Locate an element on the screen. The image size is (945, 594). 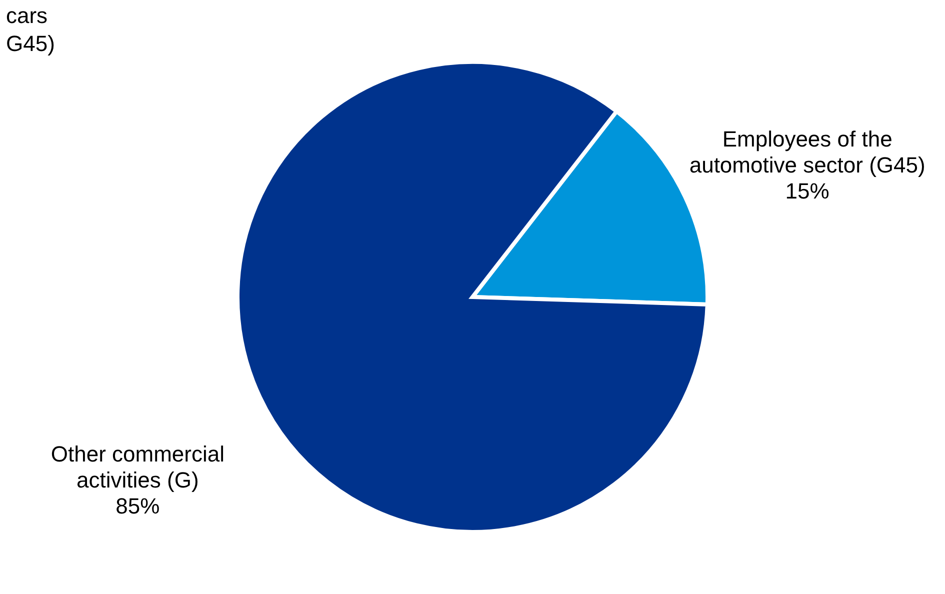
data-label: 15% is located at coordinates (807, 191).